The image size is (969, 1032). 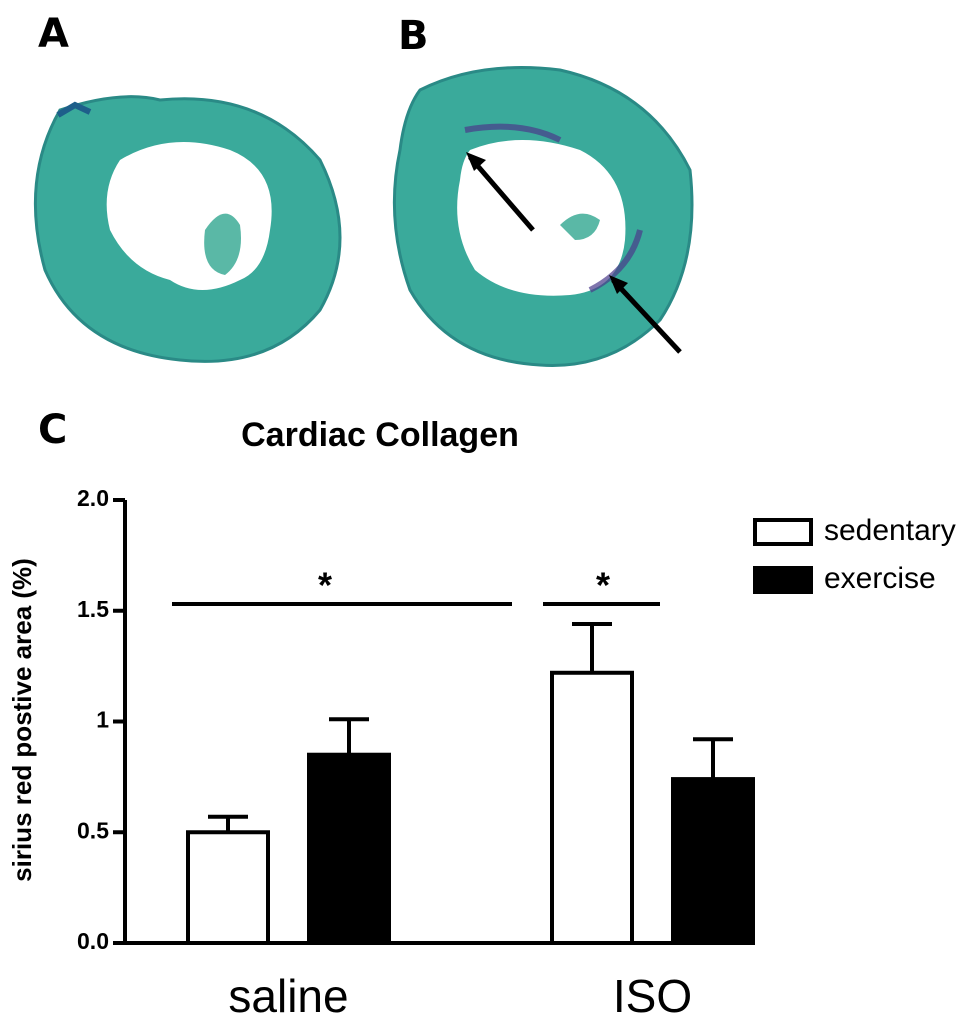 What do you see at coordinates (93, 830) in the screenshot?
I see `y-tick-label: 0.5` at bounding box center [93, 830].